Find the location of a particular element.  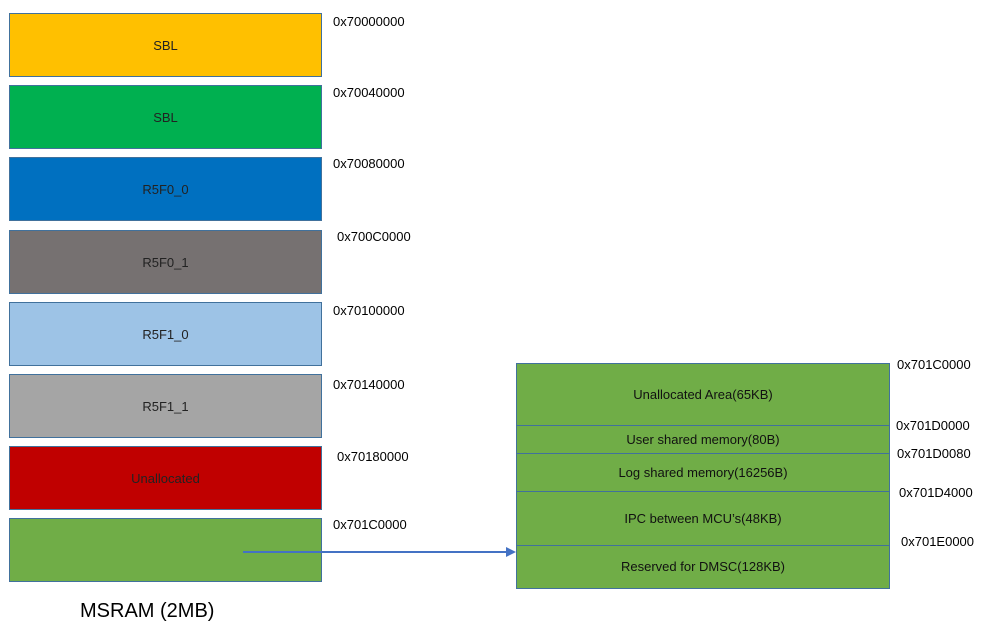

block-address: 0x70000000 is located at coordinates (369, 21).